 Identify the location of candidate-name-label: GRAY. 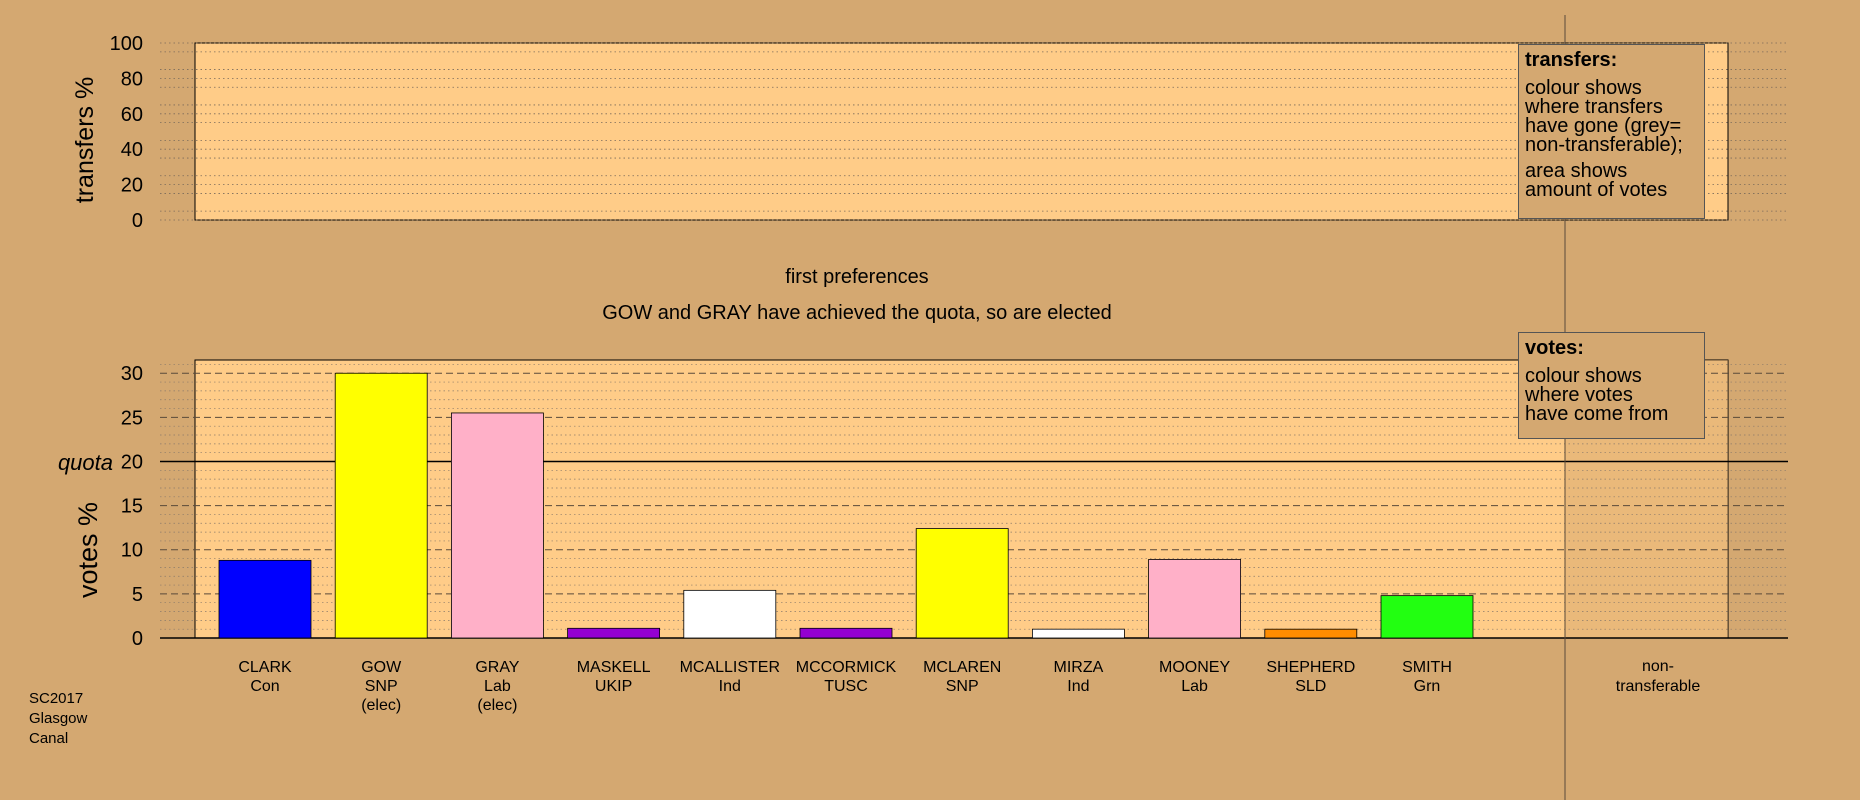
(497, 667).